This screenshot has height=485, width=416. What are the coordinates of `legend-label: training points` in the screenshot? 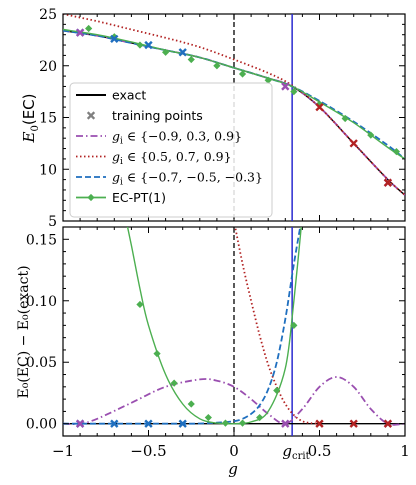 It's located at (157, 115).